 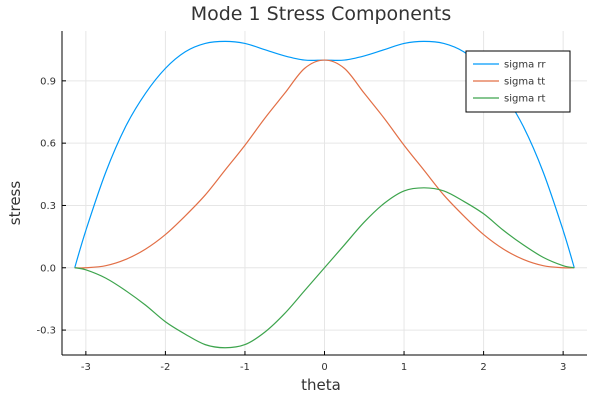 What do you see at coordinates (321, 385) in the screenshot?
I see `x-axis-label: theta` at bounding box center [321, 385].